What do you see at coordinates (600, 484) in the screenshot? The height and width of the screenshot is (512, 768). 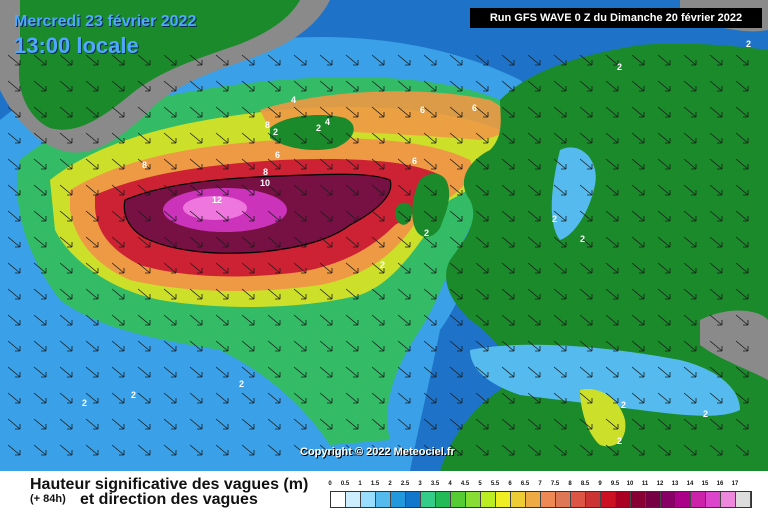 I see `legend-tick-label: 9` at bounding box center [600, 484].